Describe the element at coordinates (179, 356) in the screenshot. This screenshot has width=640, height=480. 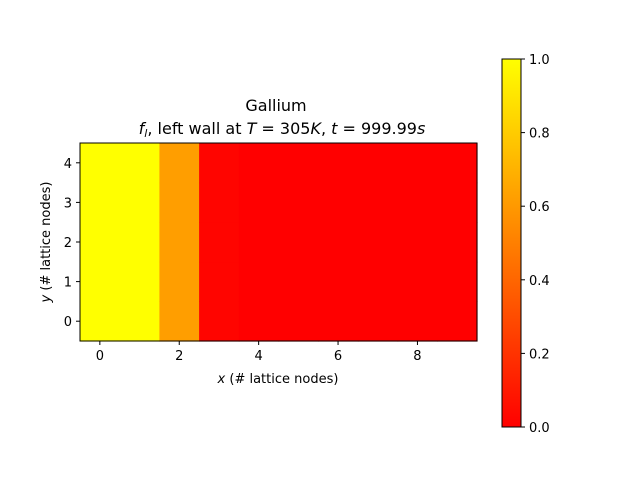
I see `x-tick-label: 2` at that location.